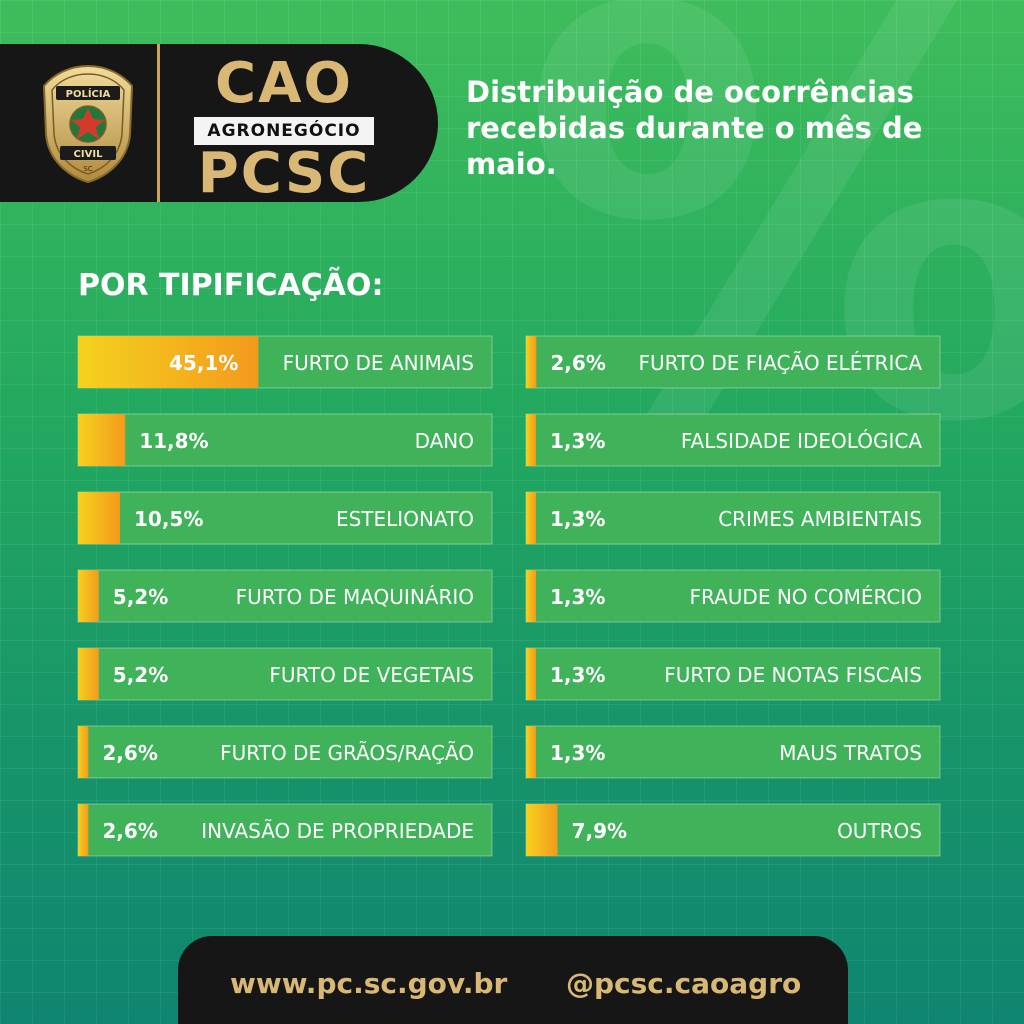 The image size is (1024, 1024). I want to click on footer-bar: www.pc.sc.gov.br @pcsc.caoagro, so click(513, 980).